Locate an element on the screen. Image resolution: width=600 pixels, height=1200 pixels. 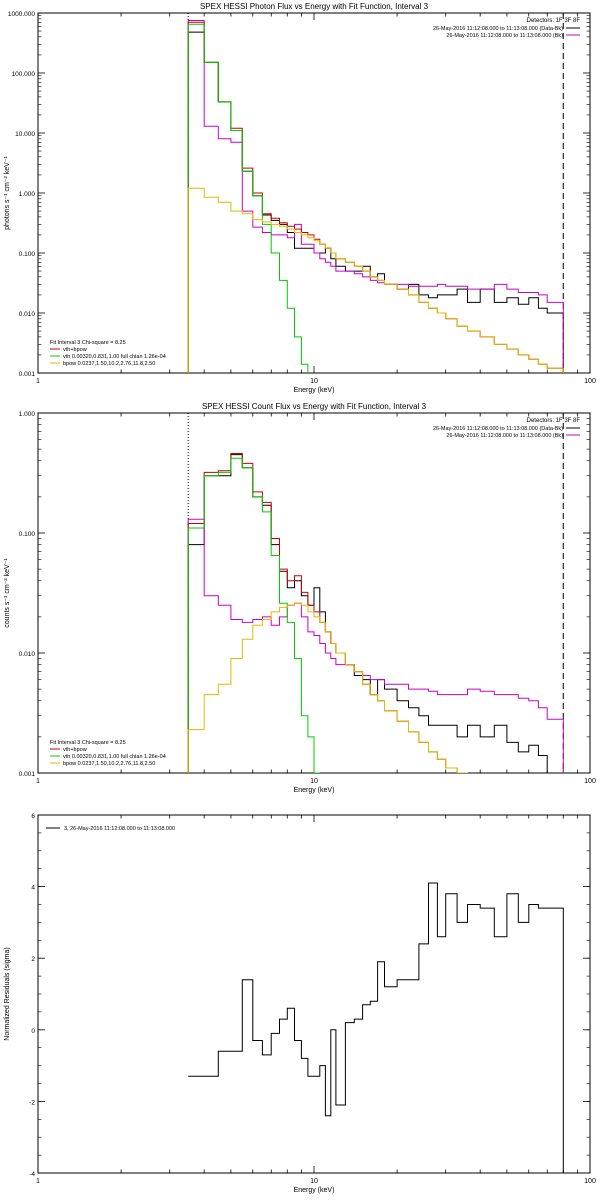
y-tick-label: 2 is located at coordinates (33, 959).